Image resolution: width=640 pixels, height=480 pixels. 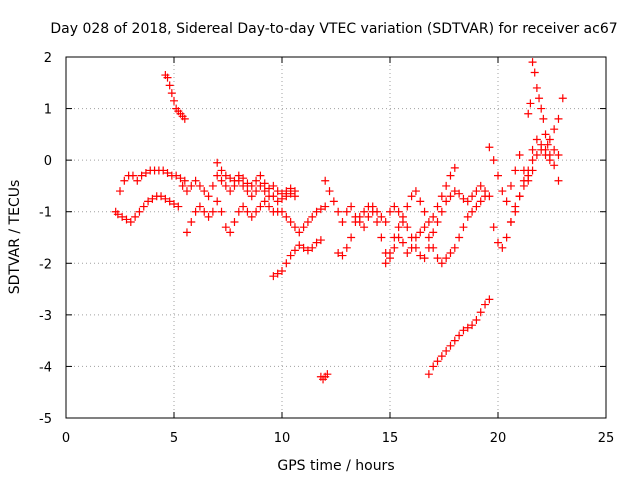 I want to click on series-track-f, so click(x=256, y=178).